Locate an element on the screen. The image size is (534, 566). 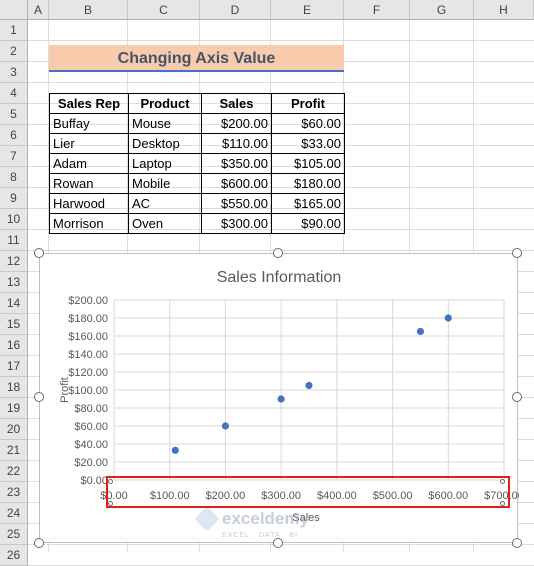
row-header-24: 24 is located at coordinates (14, 513).